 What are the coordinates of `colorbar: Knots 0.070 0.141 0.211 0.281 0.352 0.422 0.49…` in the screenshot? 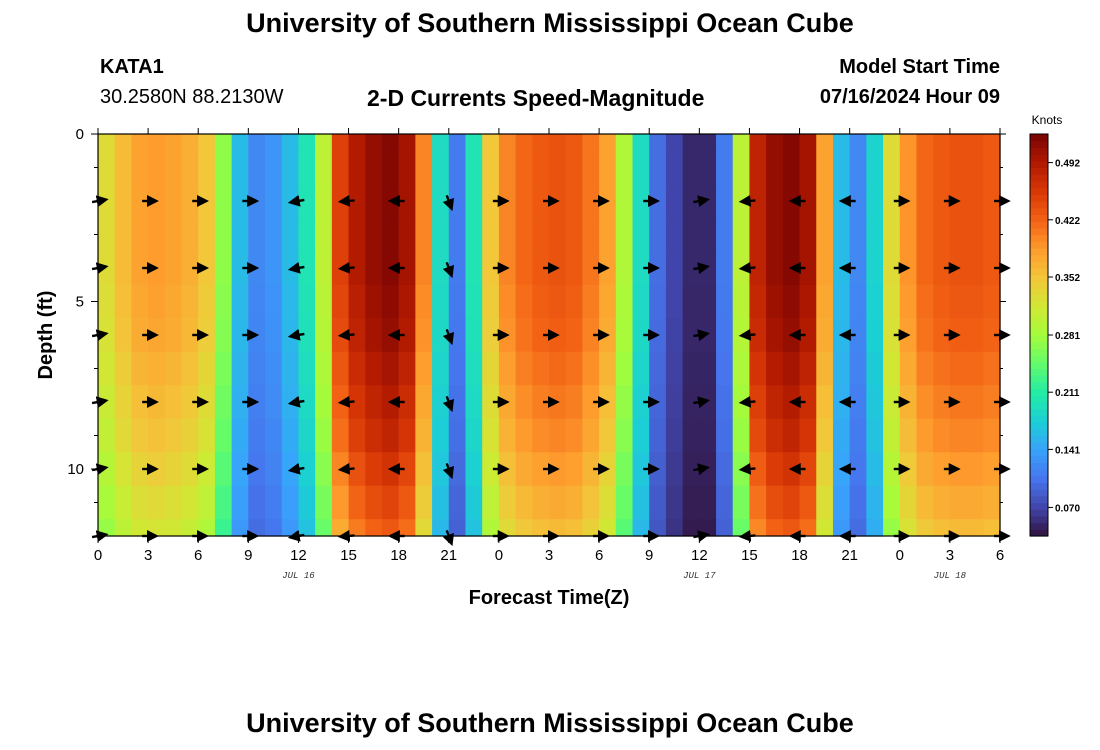 It's located at (1054, 325).